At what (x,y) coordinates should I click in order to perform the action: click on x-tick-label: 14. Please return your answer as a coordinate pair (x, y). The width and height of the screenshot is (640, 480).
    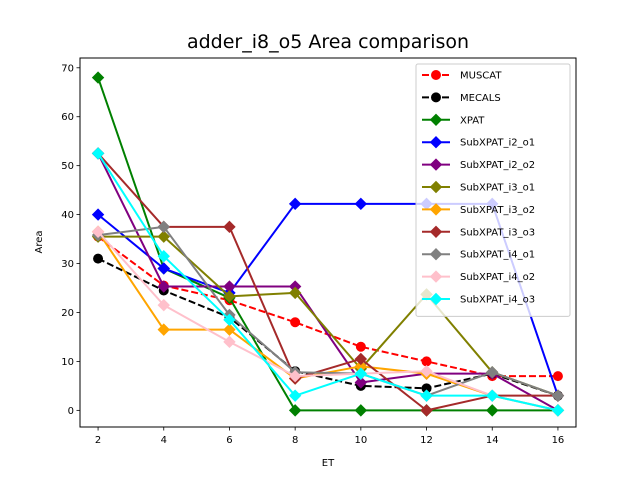
    Looking at the image, I should click on (492, 440).